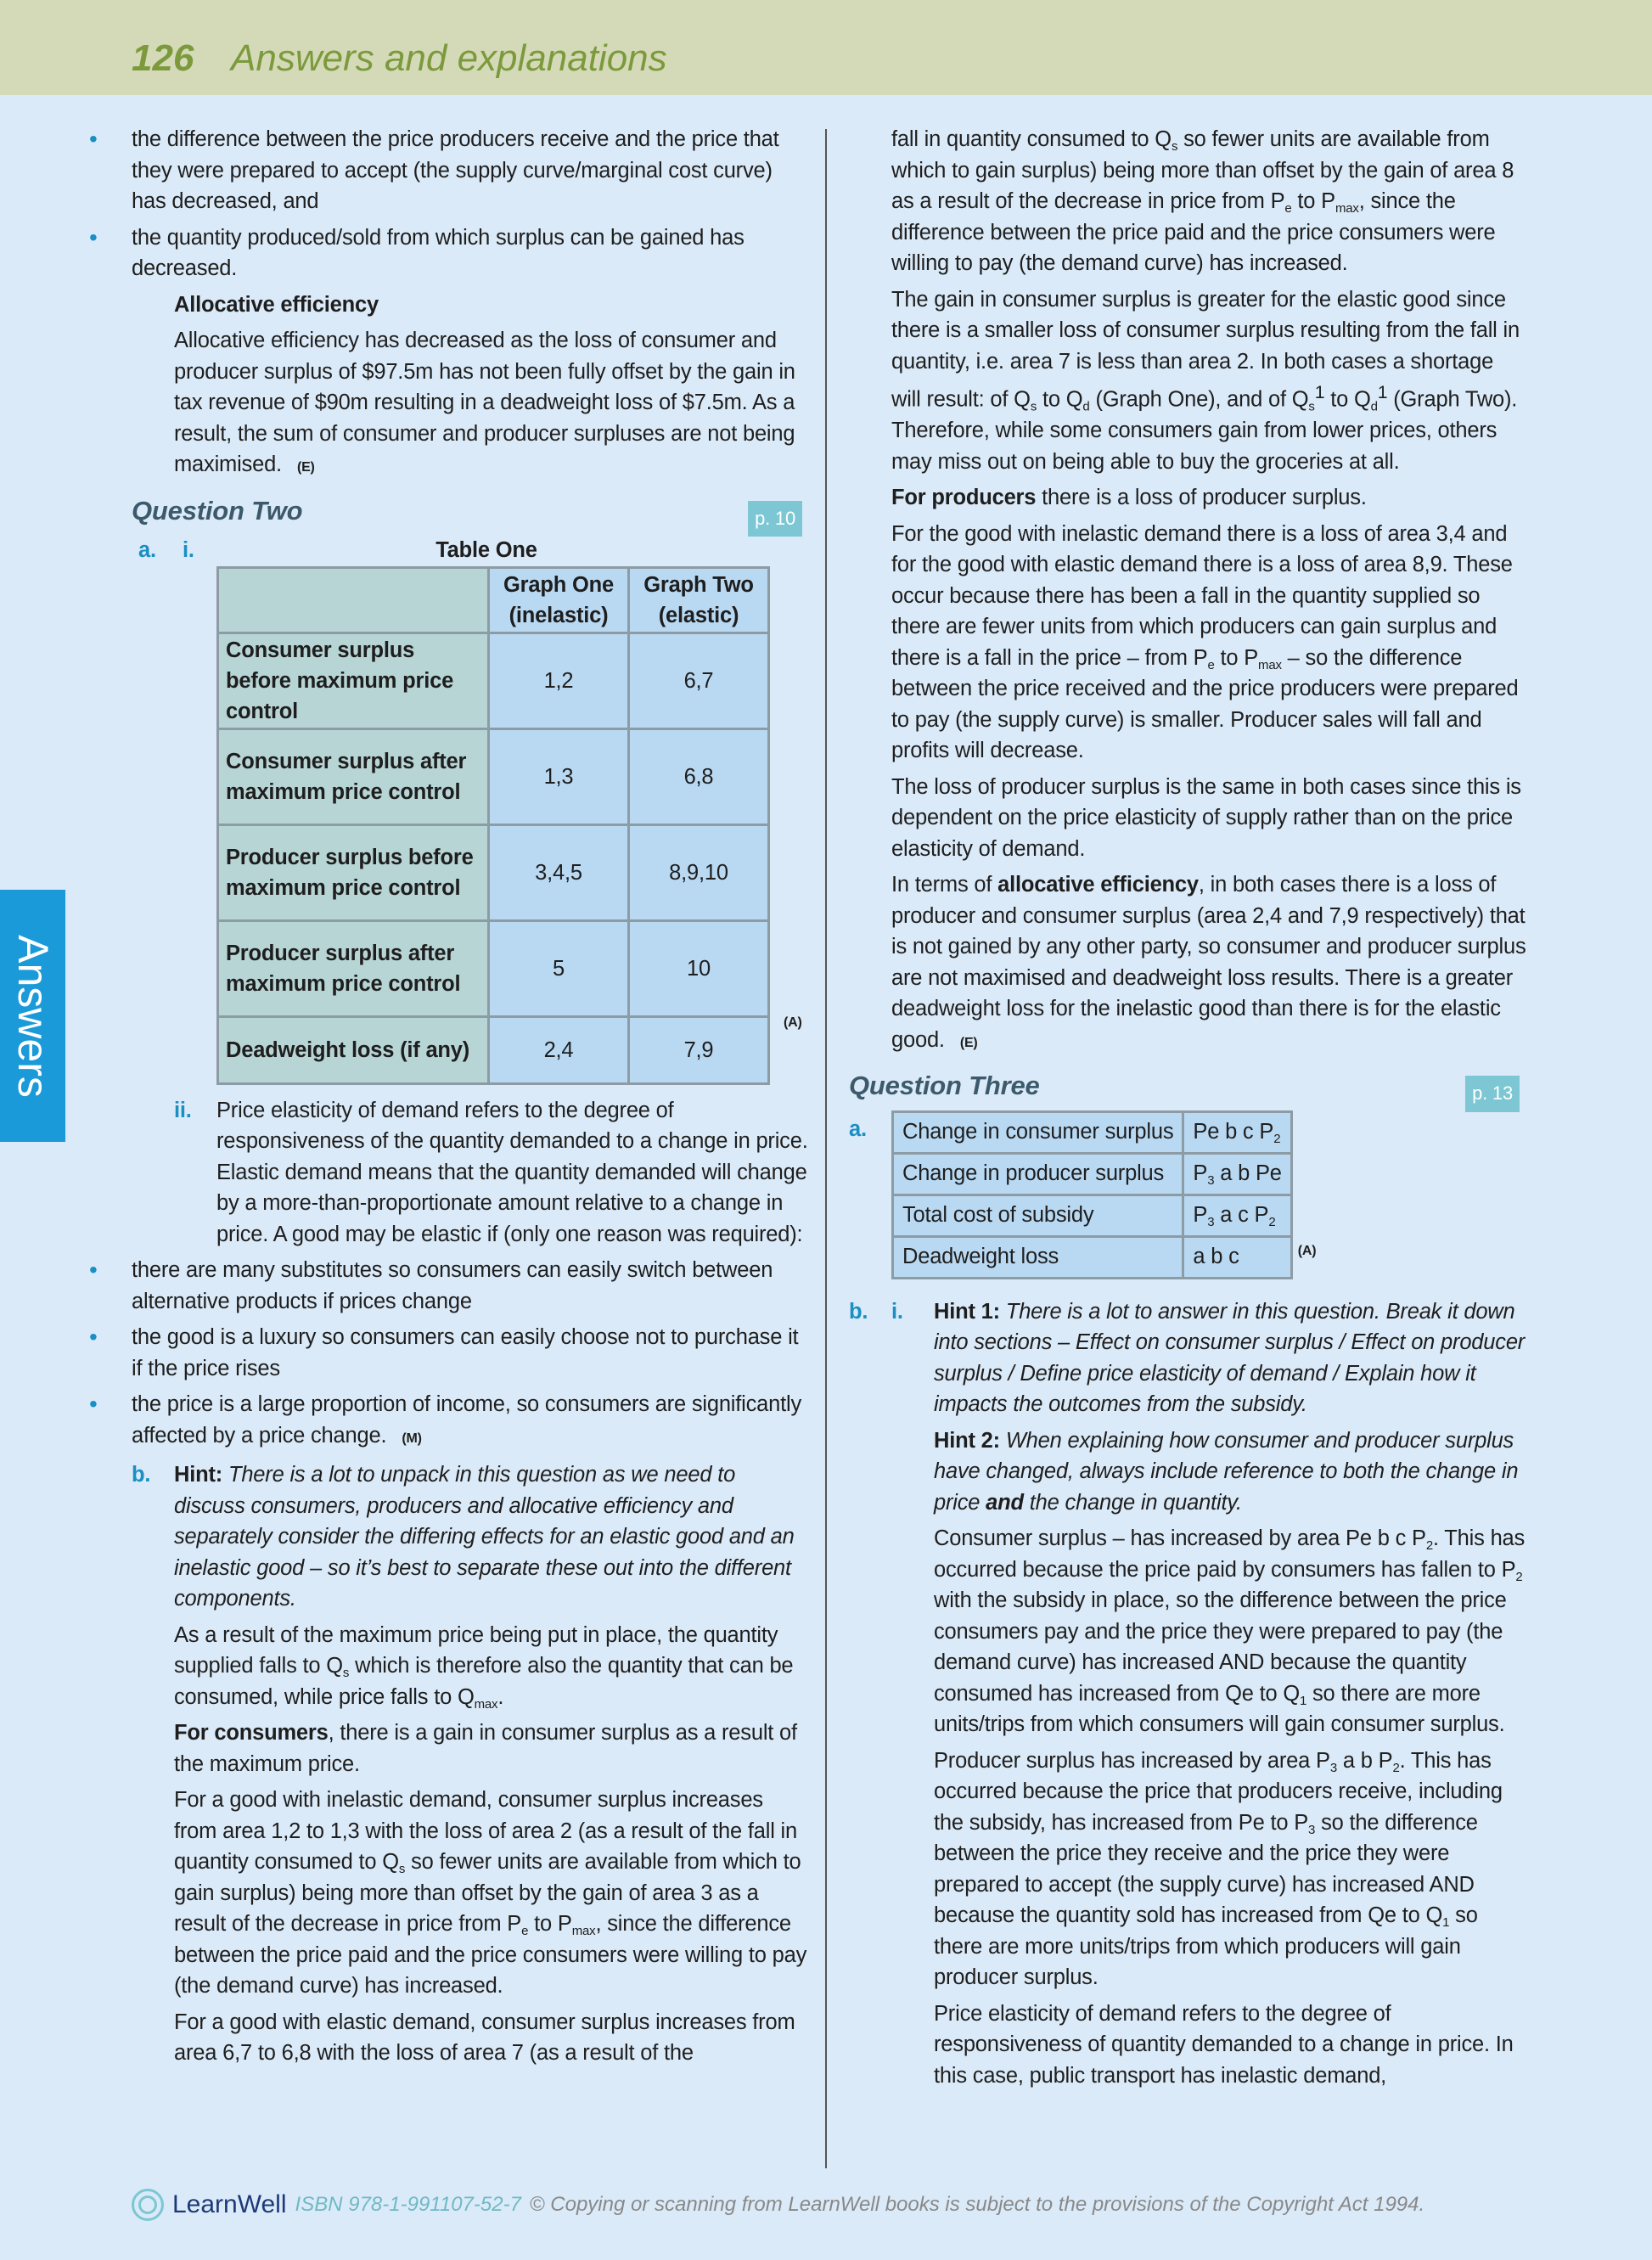 This screenshot has width=1652, height=2260. I want to click on page-title: Answers and explanations, so click(449, 58).